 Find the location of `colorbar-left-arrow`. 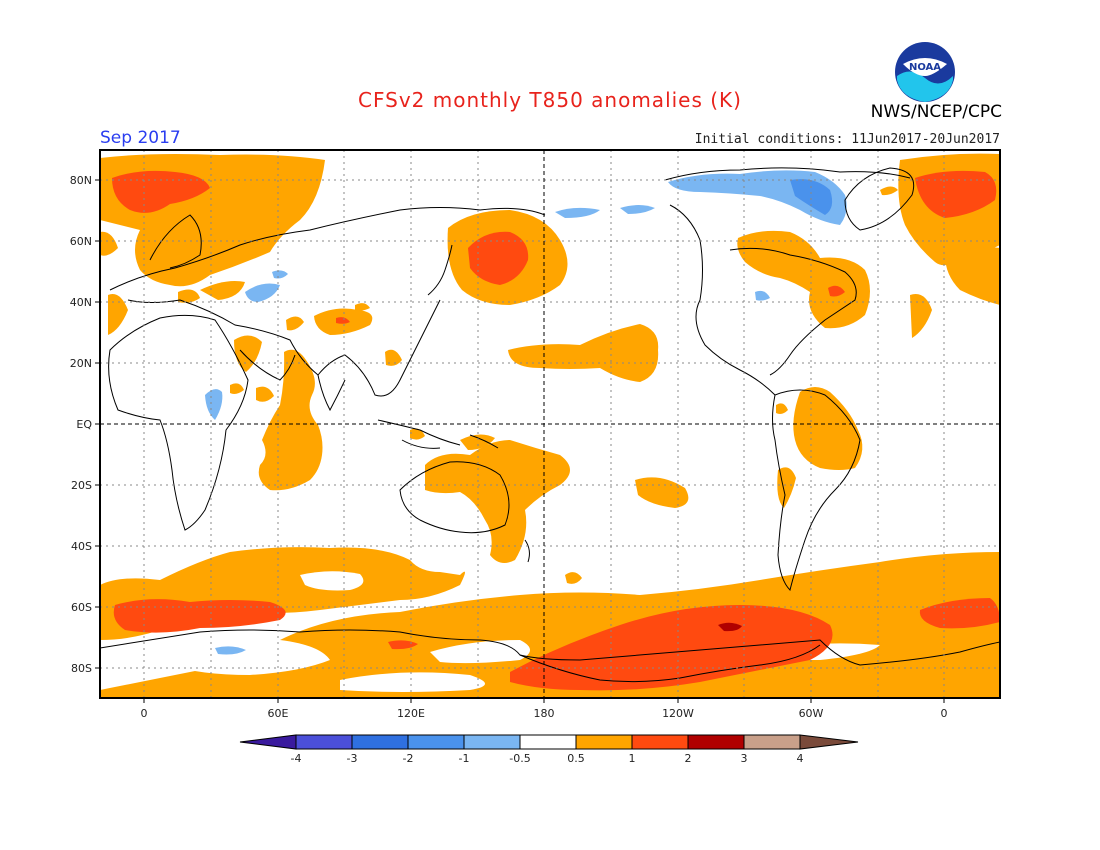

colorbar-left-arrow is located at coordinates (268, 742).